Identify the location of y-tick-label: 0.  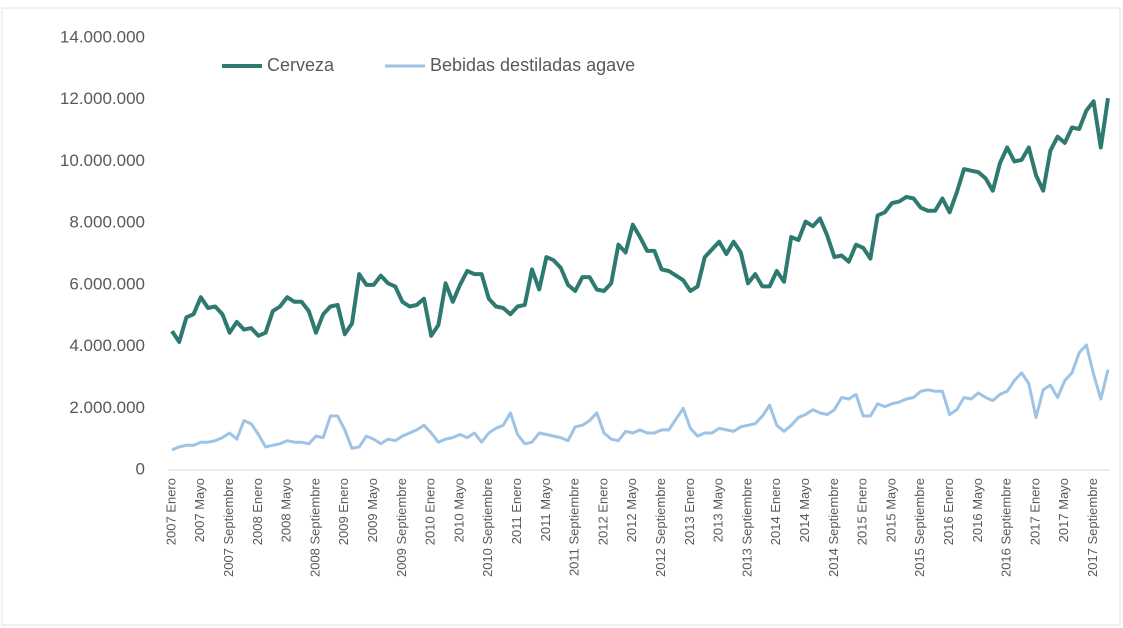
(140, 468).